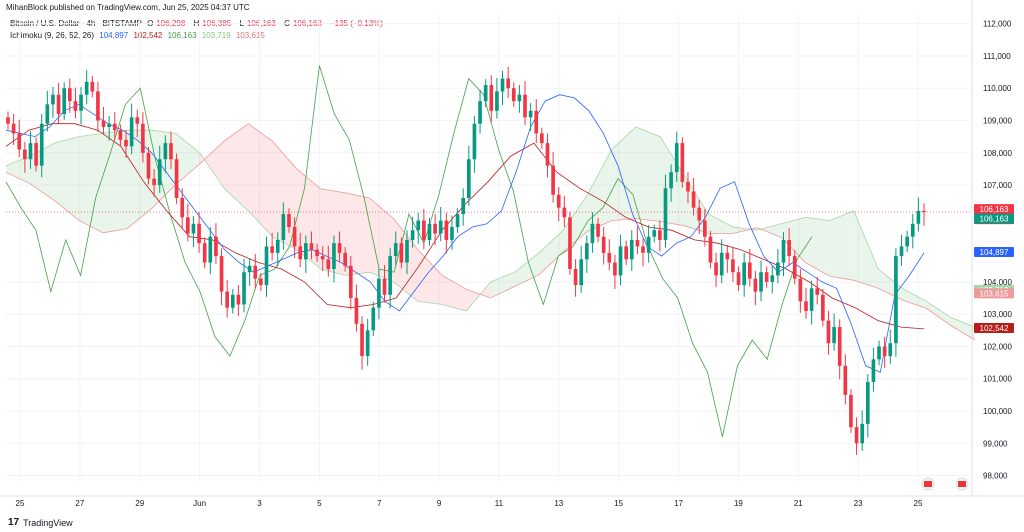 The height and width of the screenshot is (532, 1024). What do you see at coordinates (997, 282) in the screenshot?
I see `y-tick-label: 104,000` at bounding box center [997, 282].